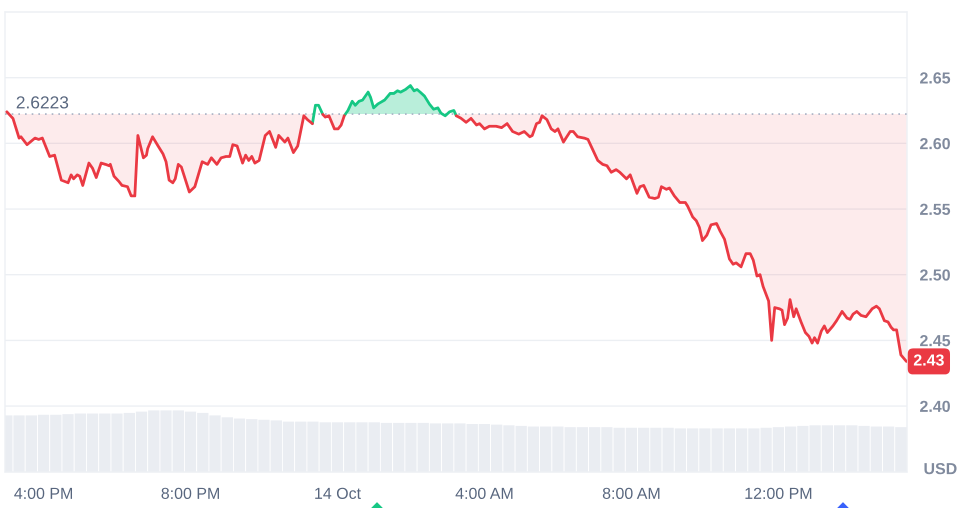 The width and height of the screenshot is (975, 508). I want to click on y-tick-label: 2.60, so click(935, 144).